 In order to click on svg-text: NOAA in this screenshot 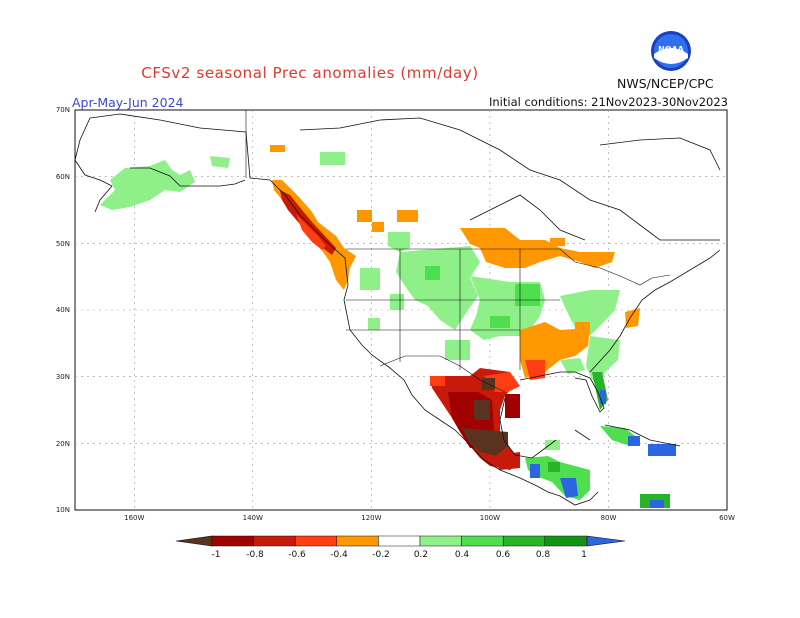, I will do `click(671, 49)`.